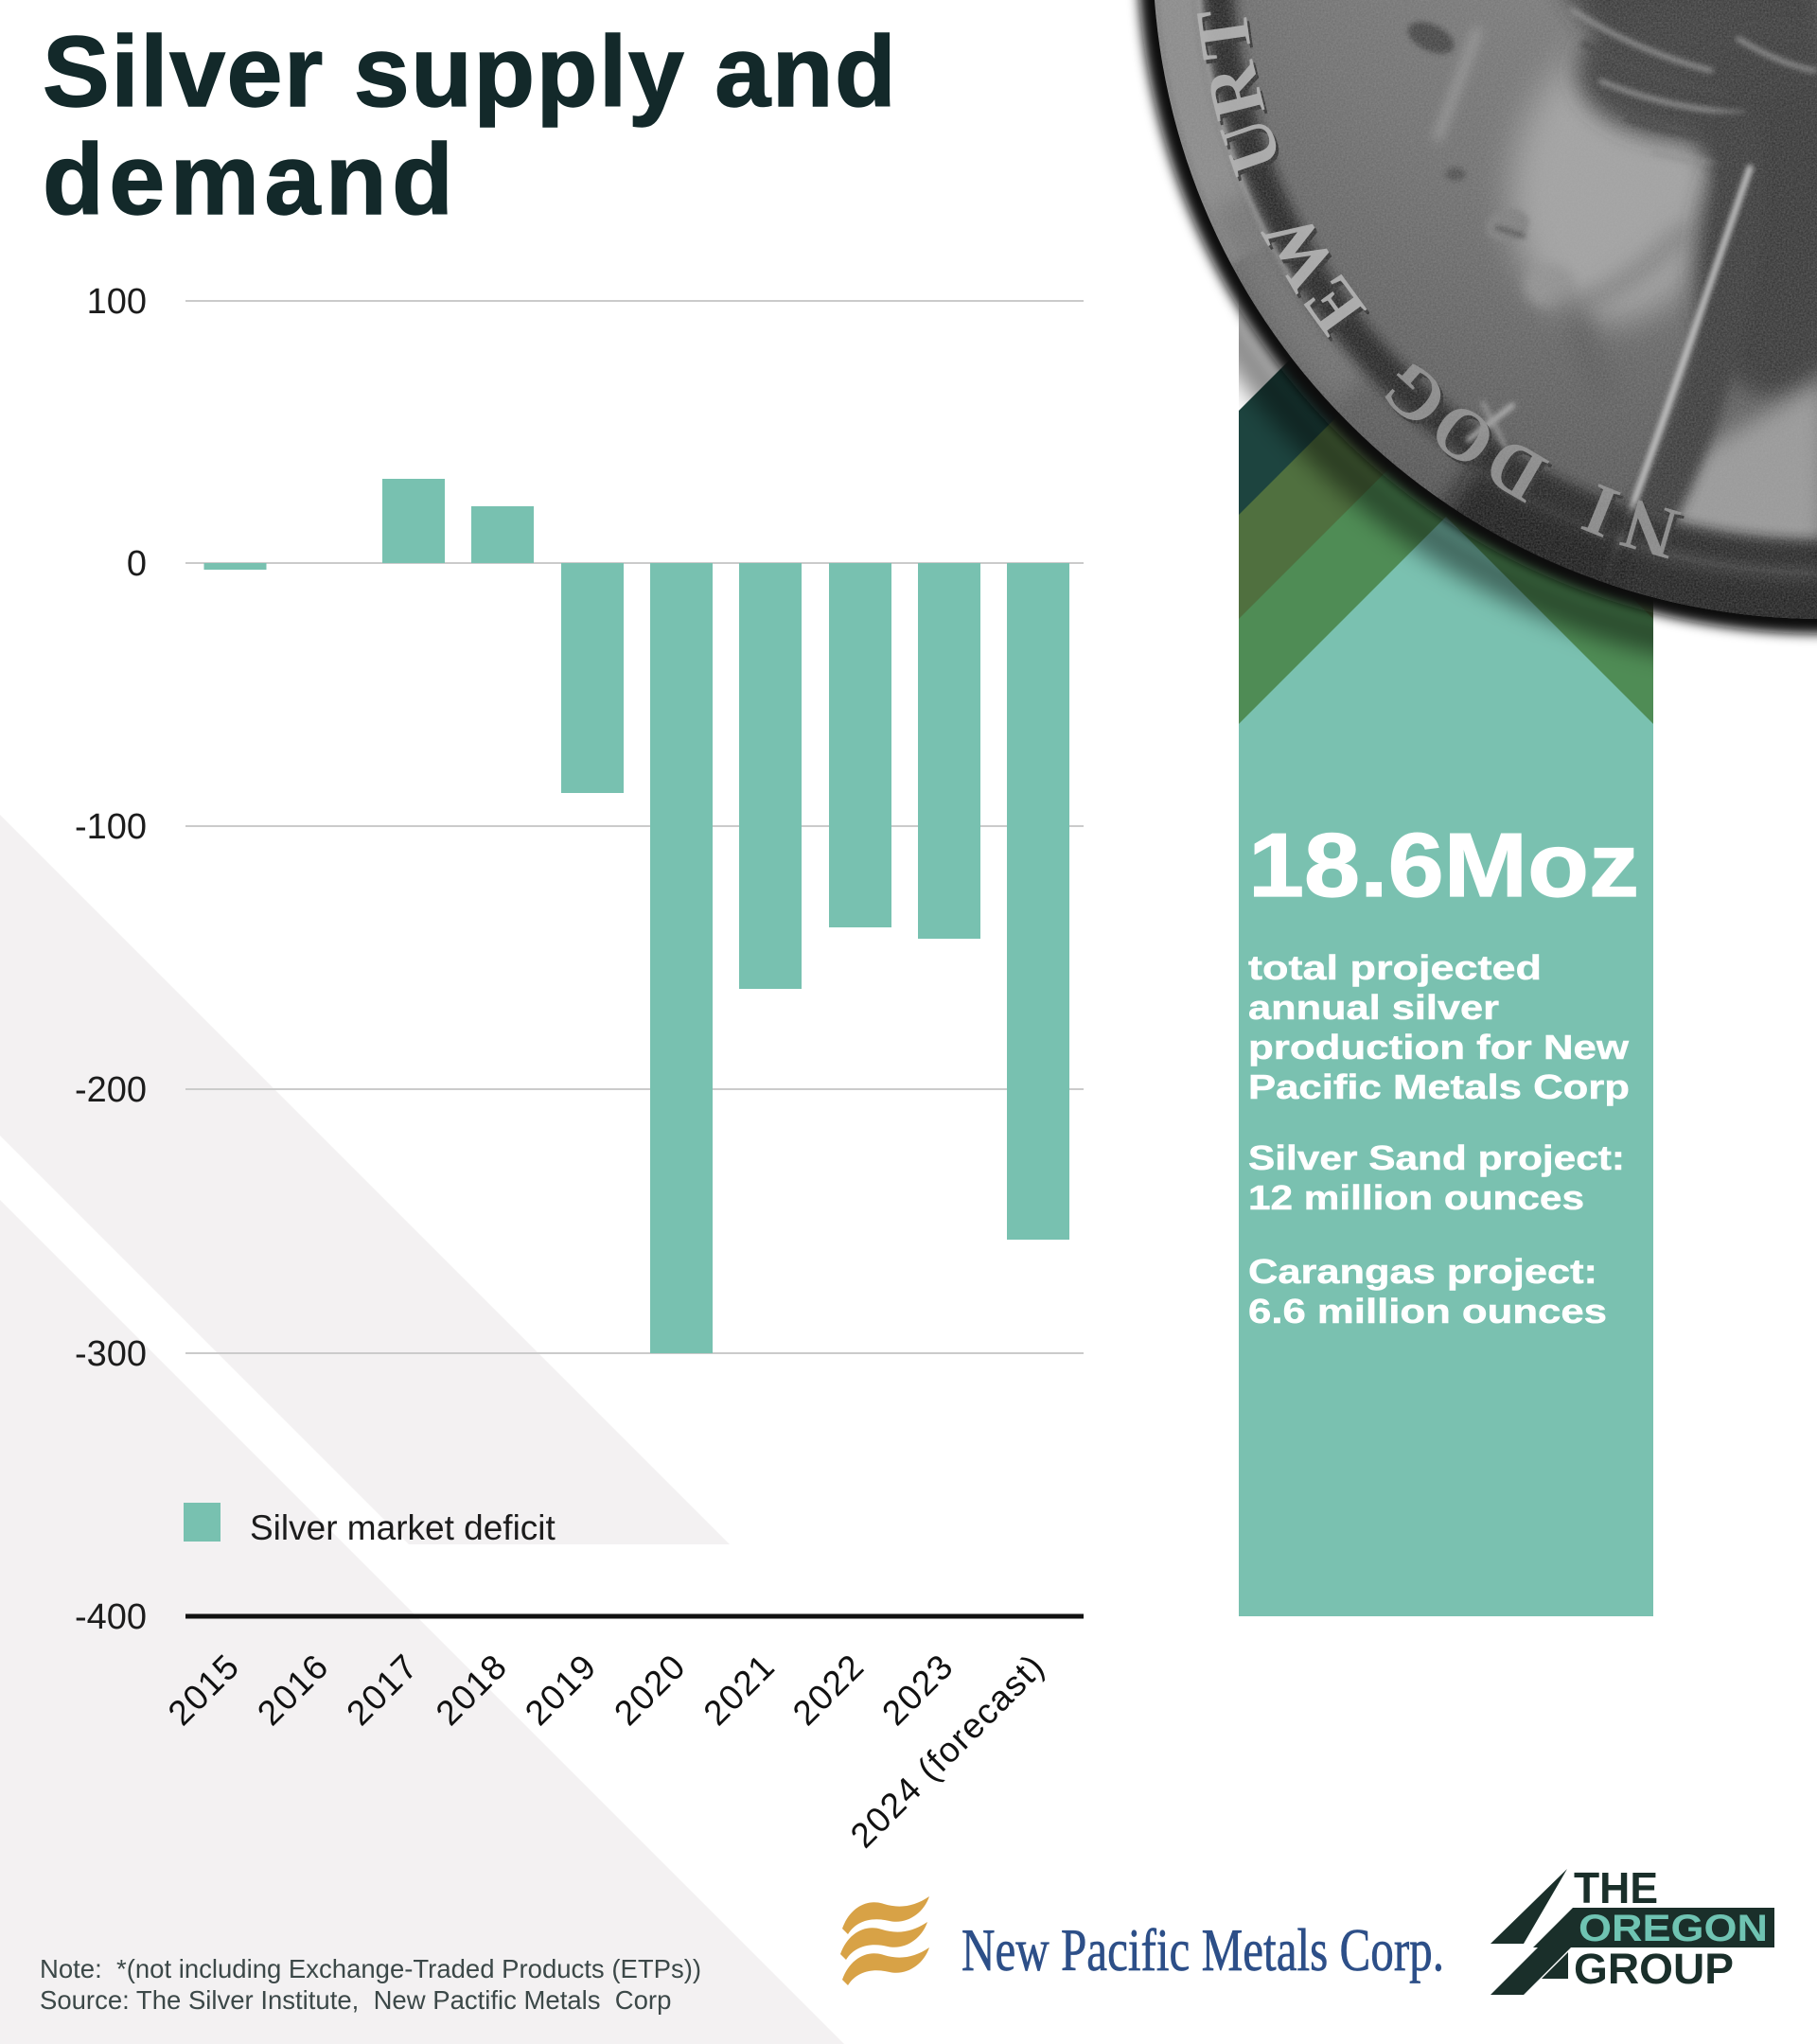  I want to click on svg-text: 2021, so click(740, 1690).